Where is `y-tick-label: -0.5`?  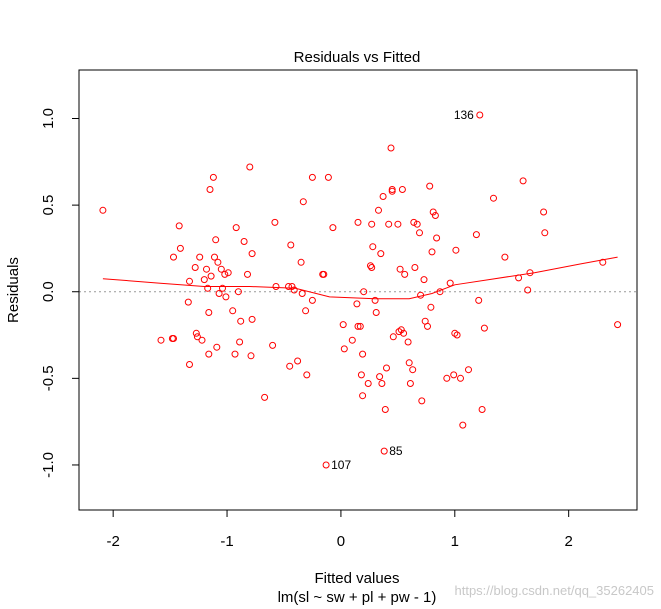
y-tick-label: -0.5 is located at coordinates (48, 378).